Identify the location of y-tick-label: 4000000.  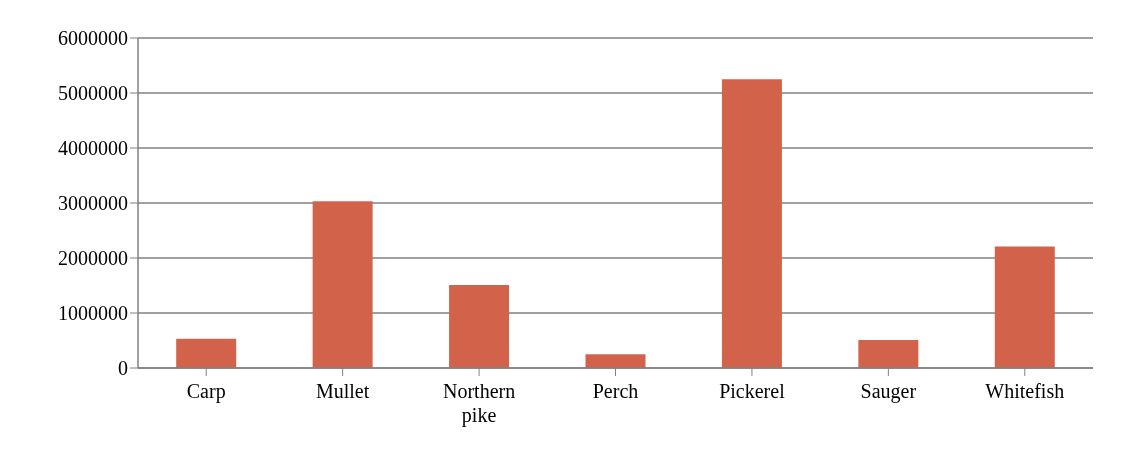
(93, 148).